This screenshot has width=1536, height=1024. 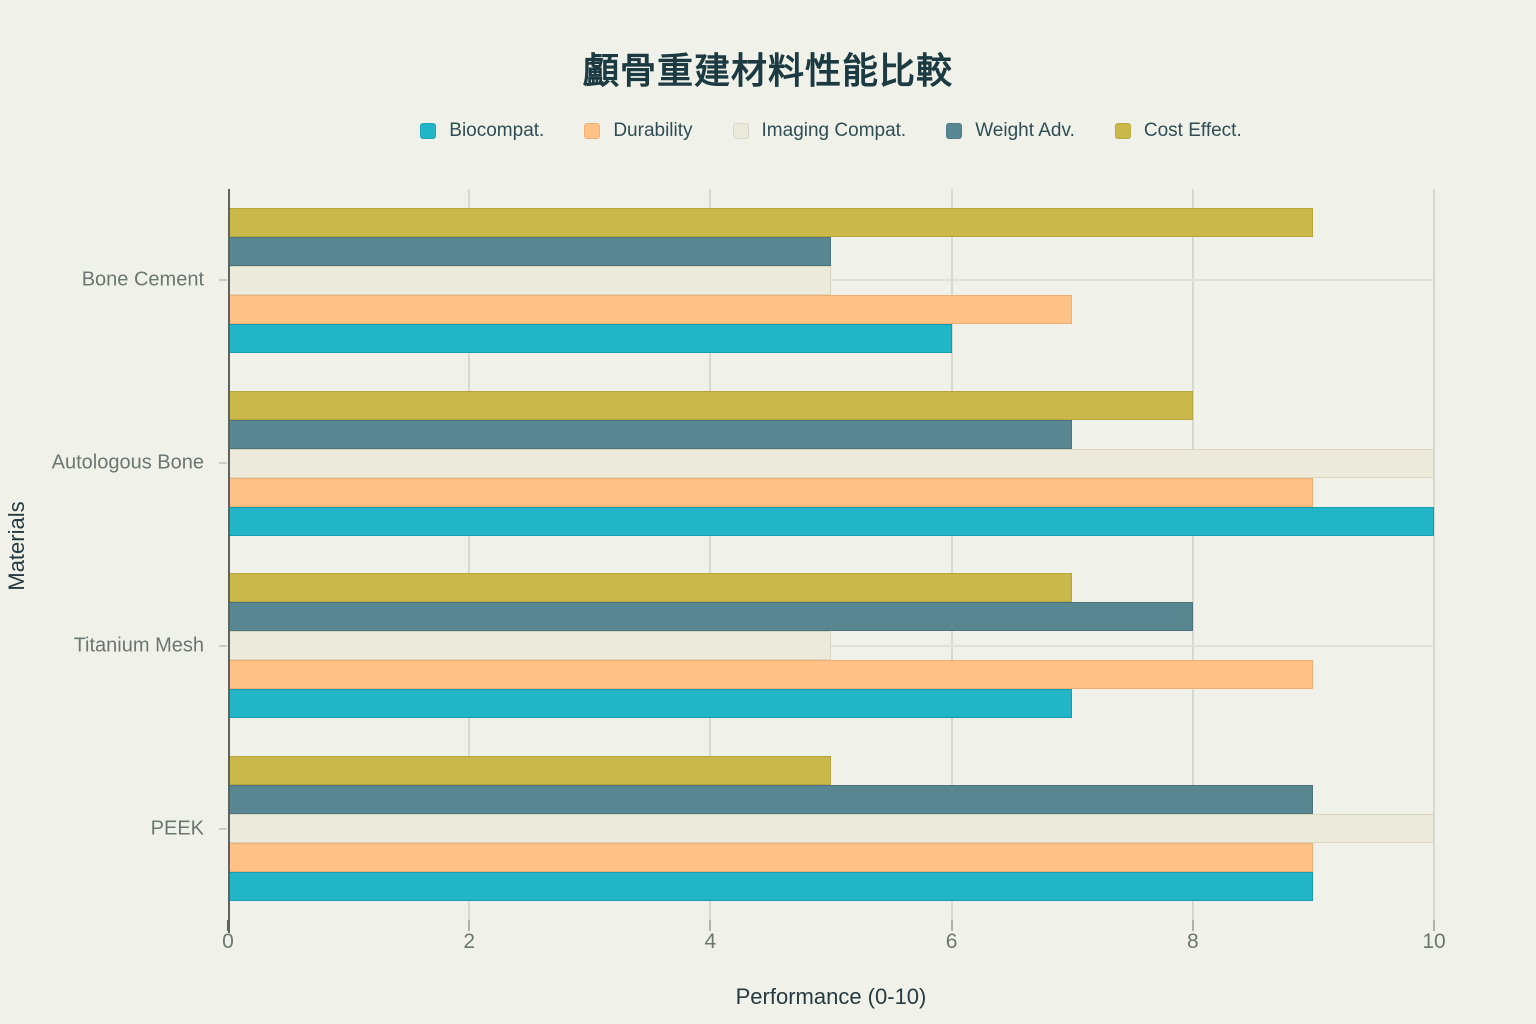 What do you see at coordinates (831, 521) in the screenshot?
I see `bar-autologous-bone-biocompat` at bounding box center [831, 521].